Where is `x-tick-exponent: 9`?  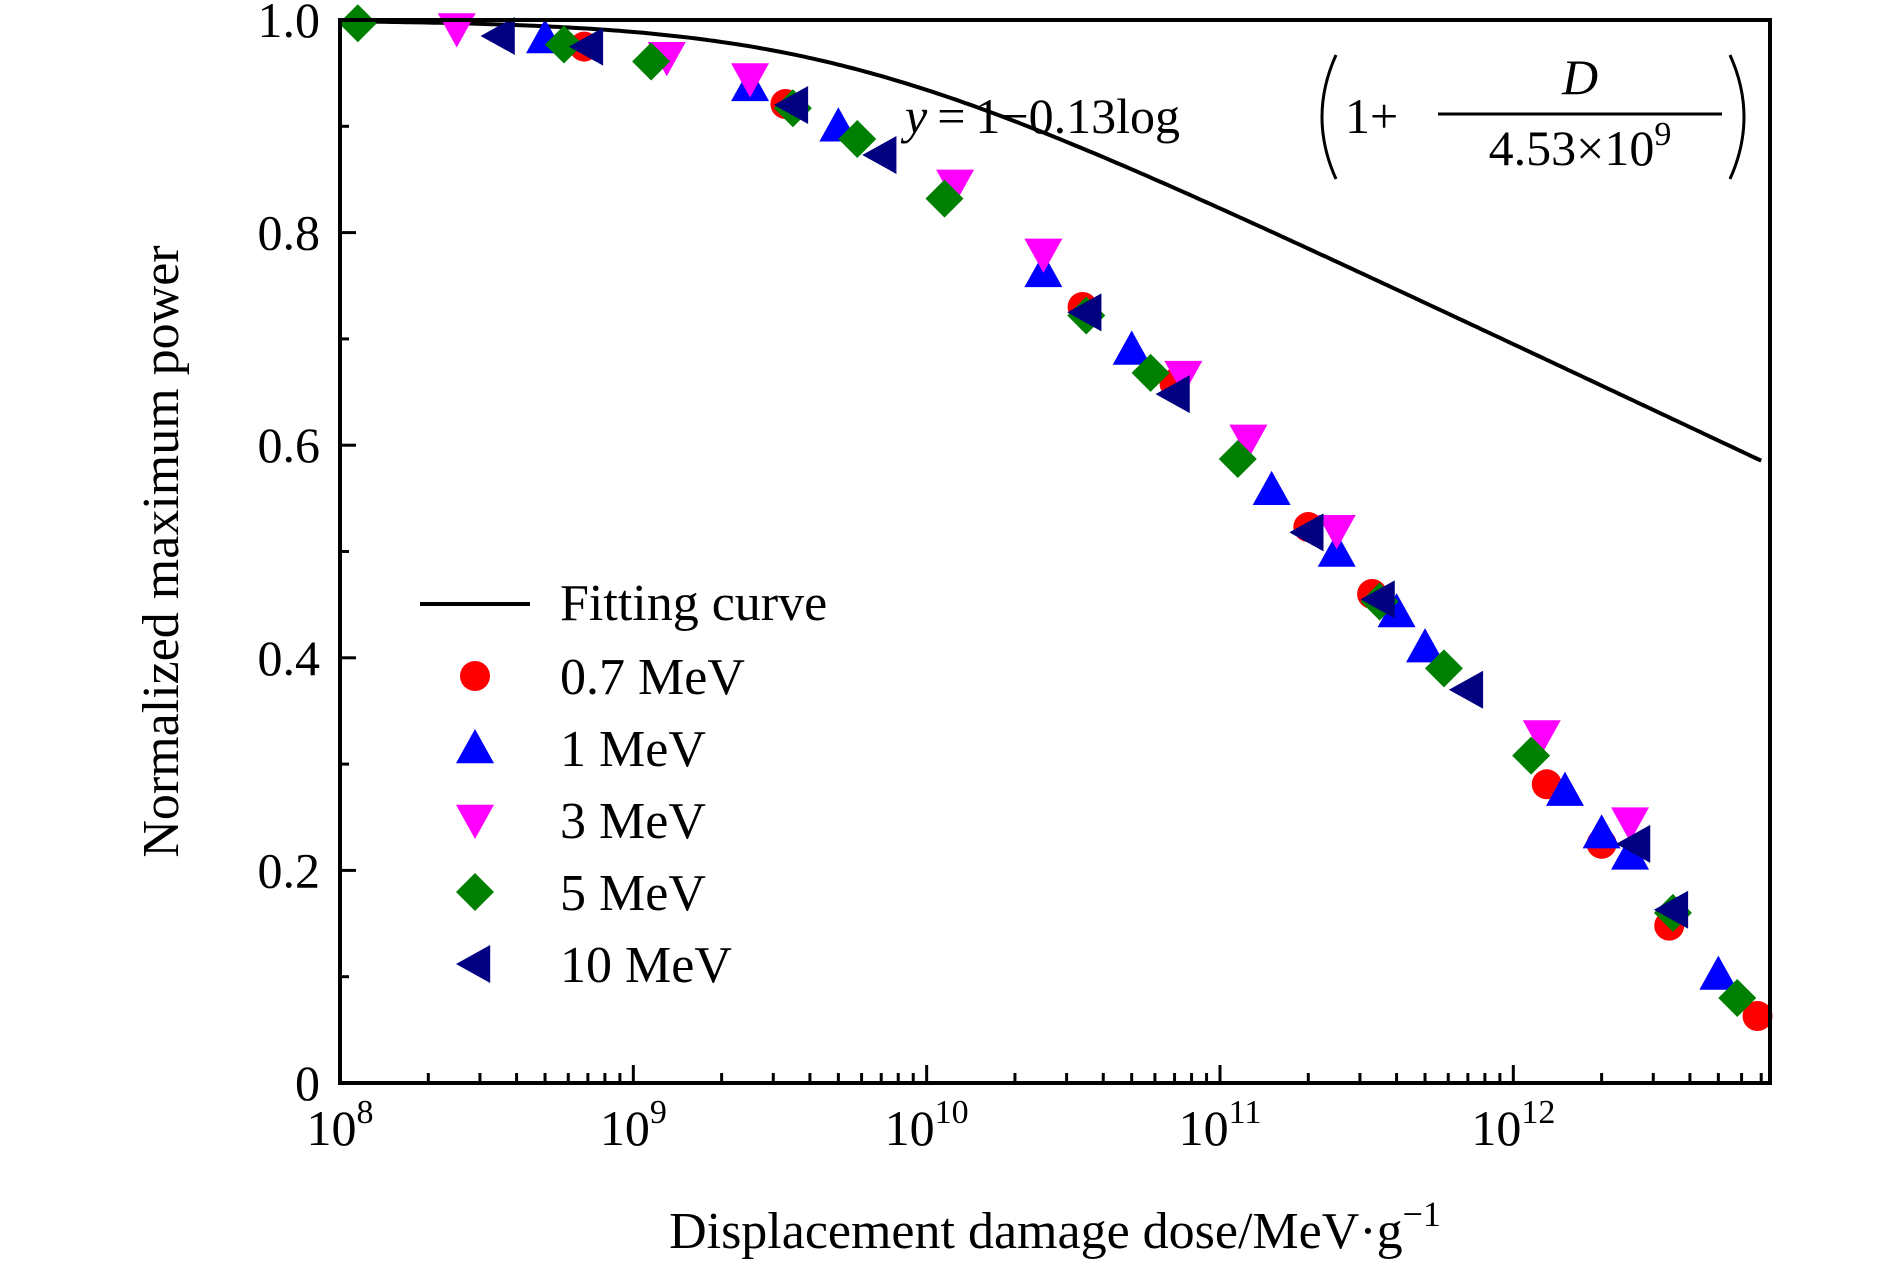
x-tick-exponent: 9 is located at coordinates (658, 1112).